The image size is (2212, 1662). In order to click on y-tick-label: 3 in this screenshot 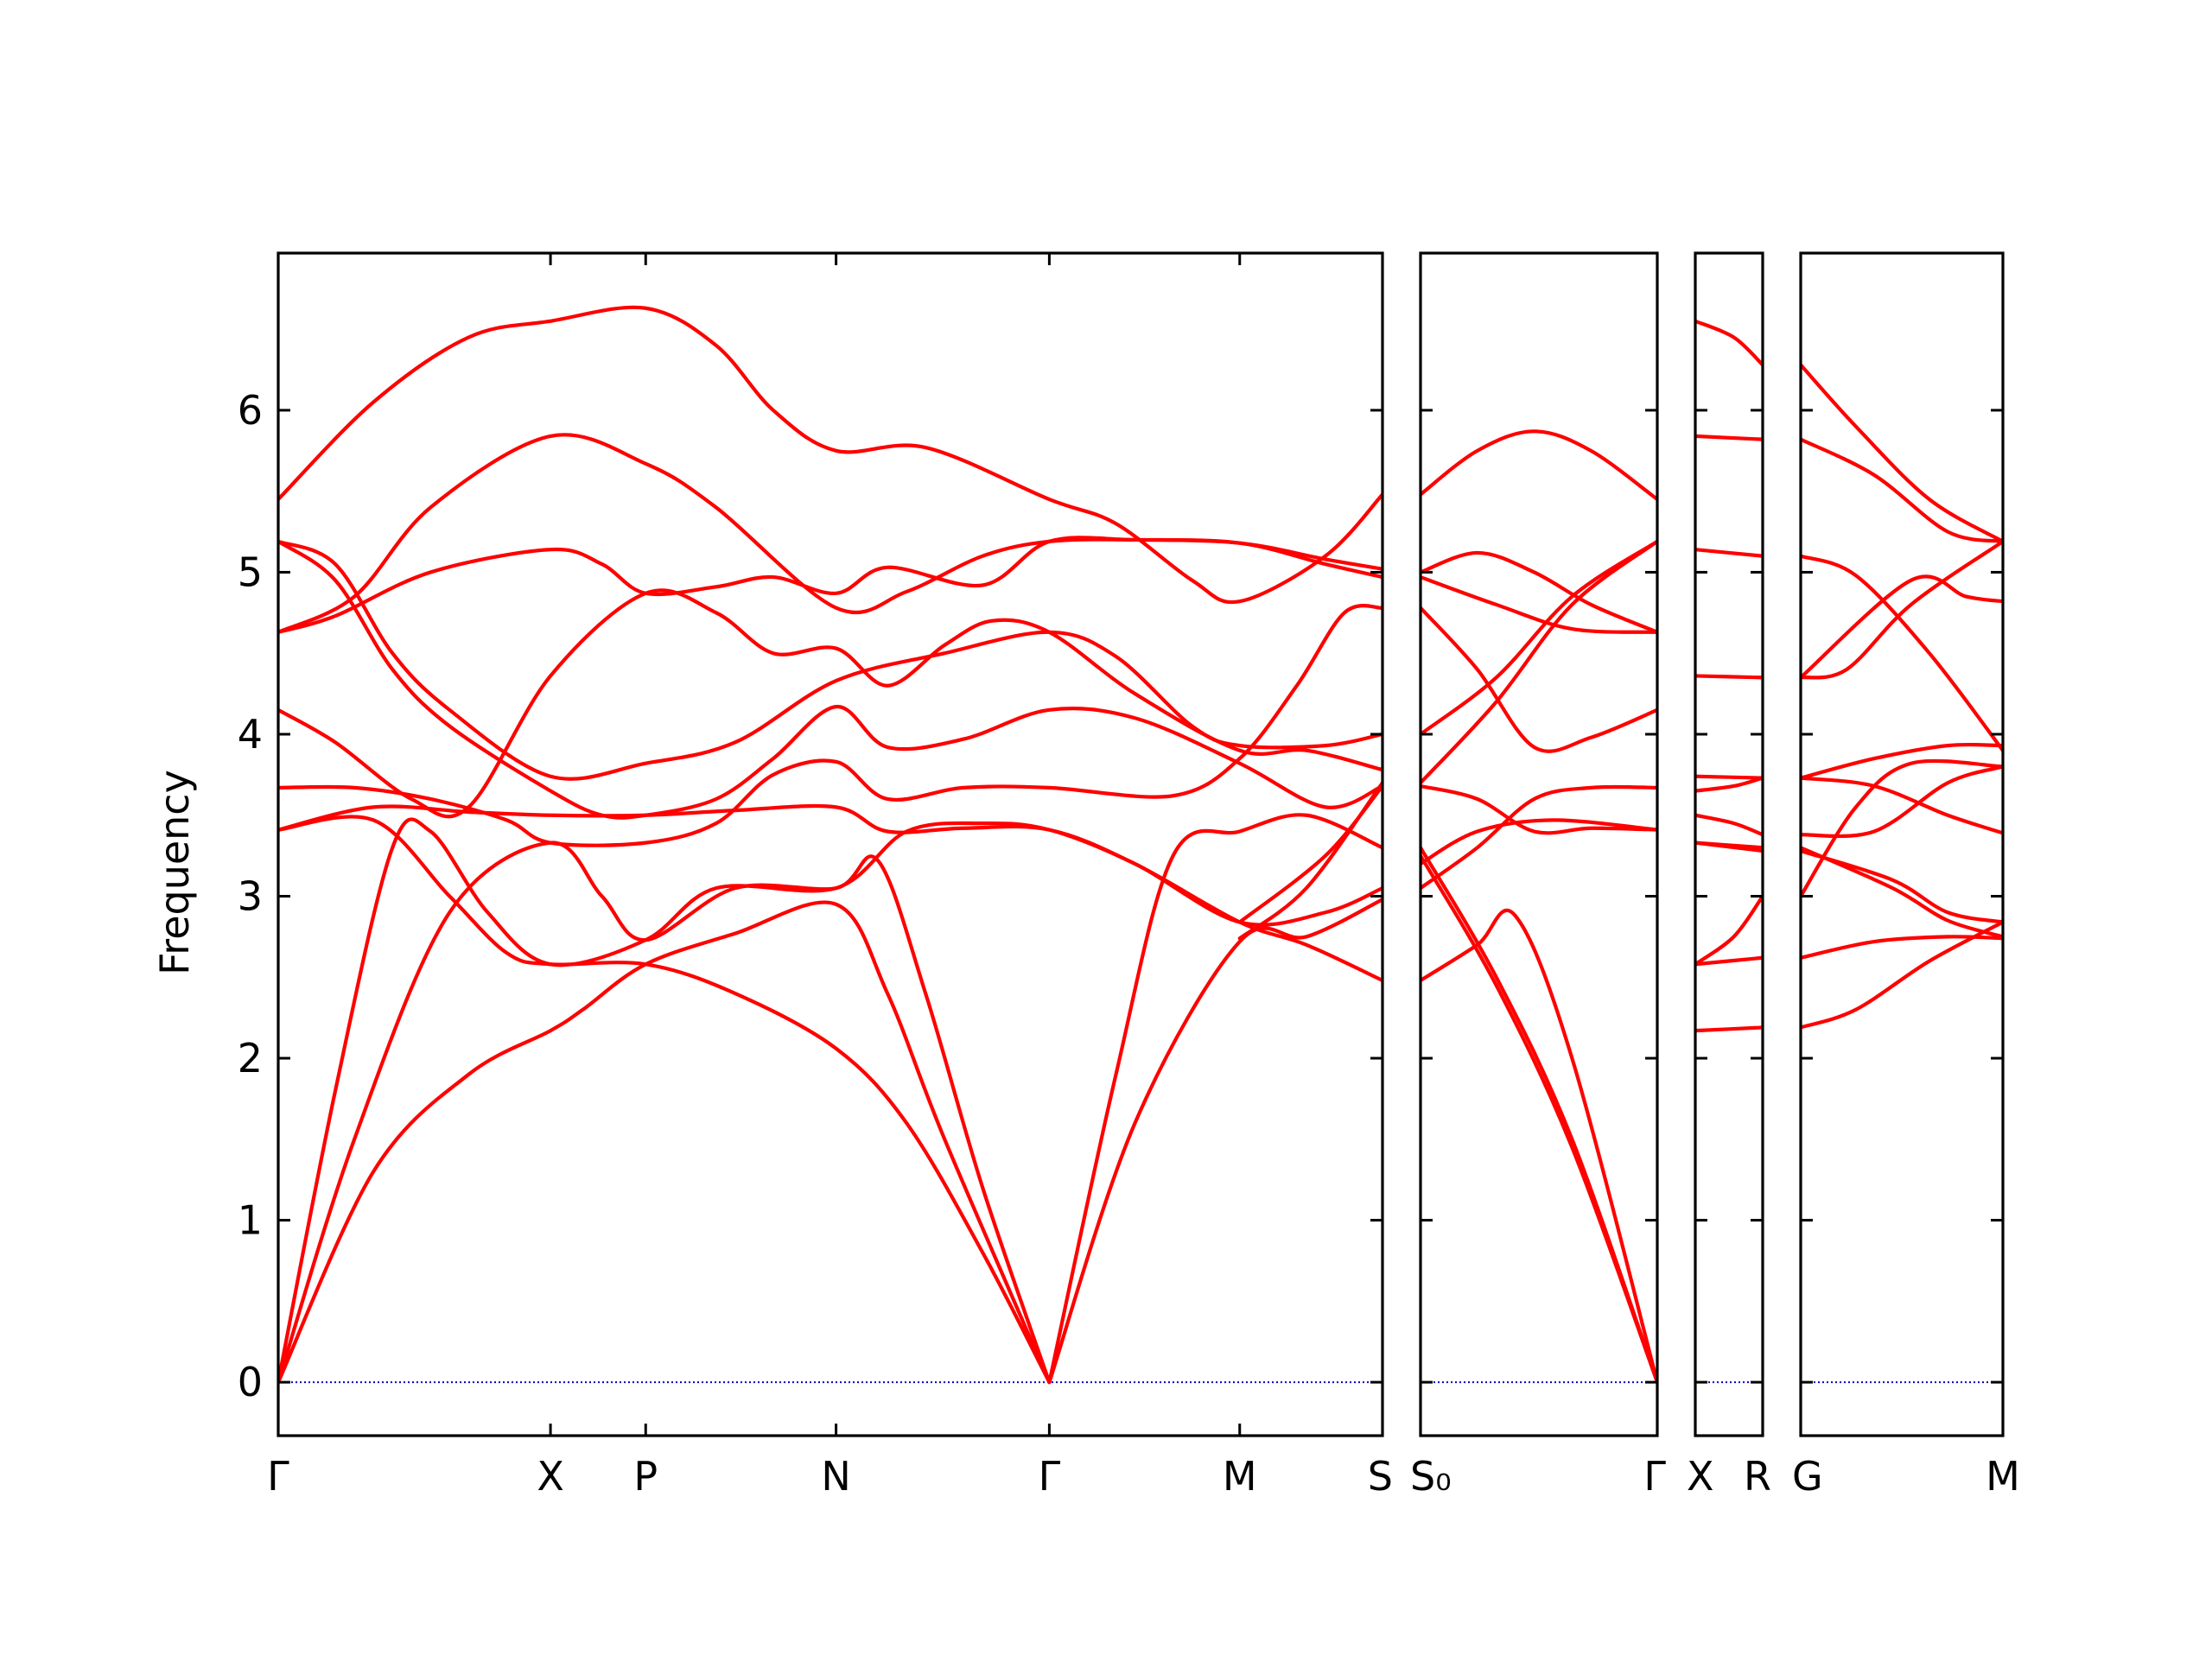, I will do `click(250, 896)`.